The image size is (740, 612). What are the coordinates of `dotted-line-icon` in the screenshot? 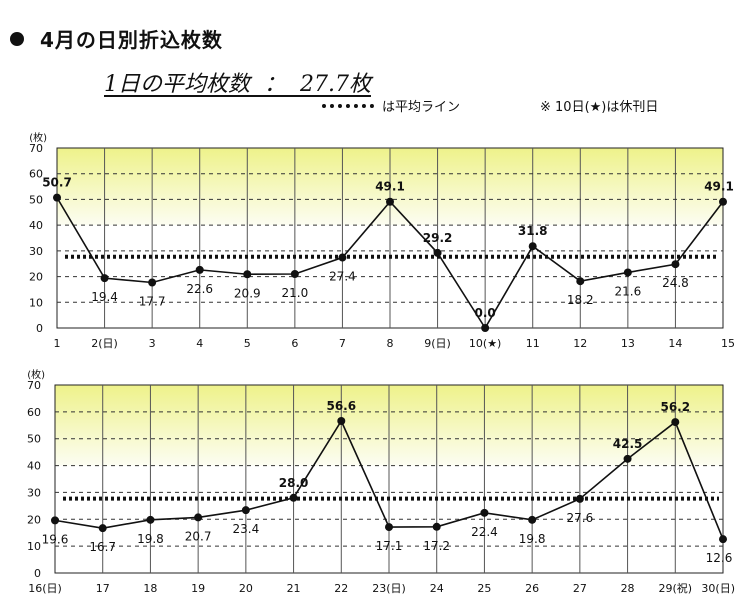 It's located at (348, 105).